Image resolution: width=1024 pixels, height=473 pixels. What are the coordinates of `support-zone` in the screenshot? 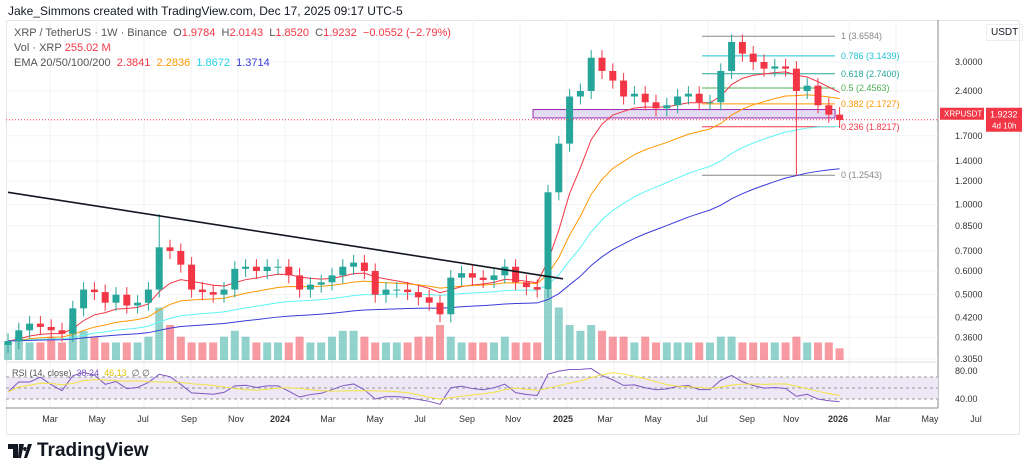 It's located at (684, 114).